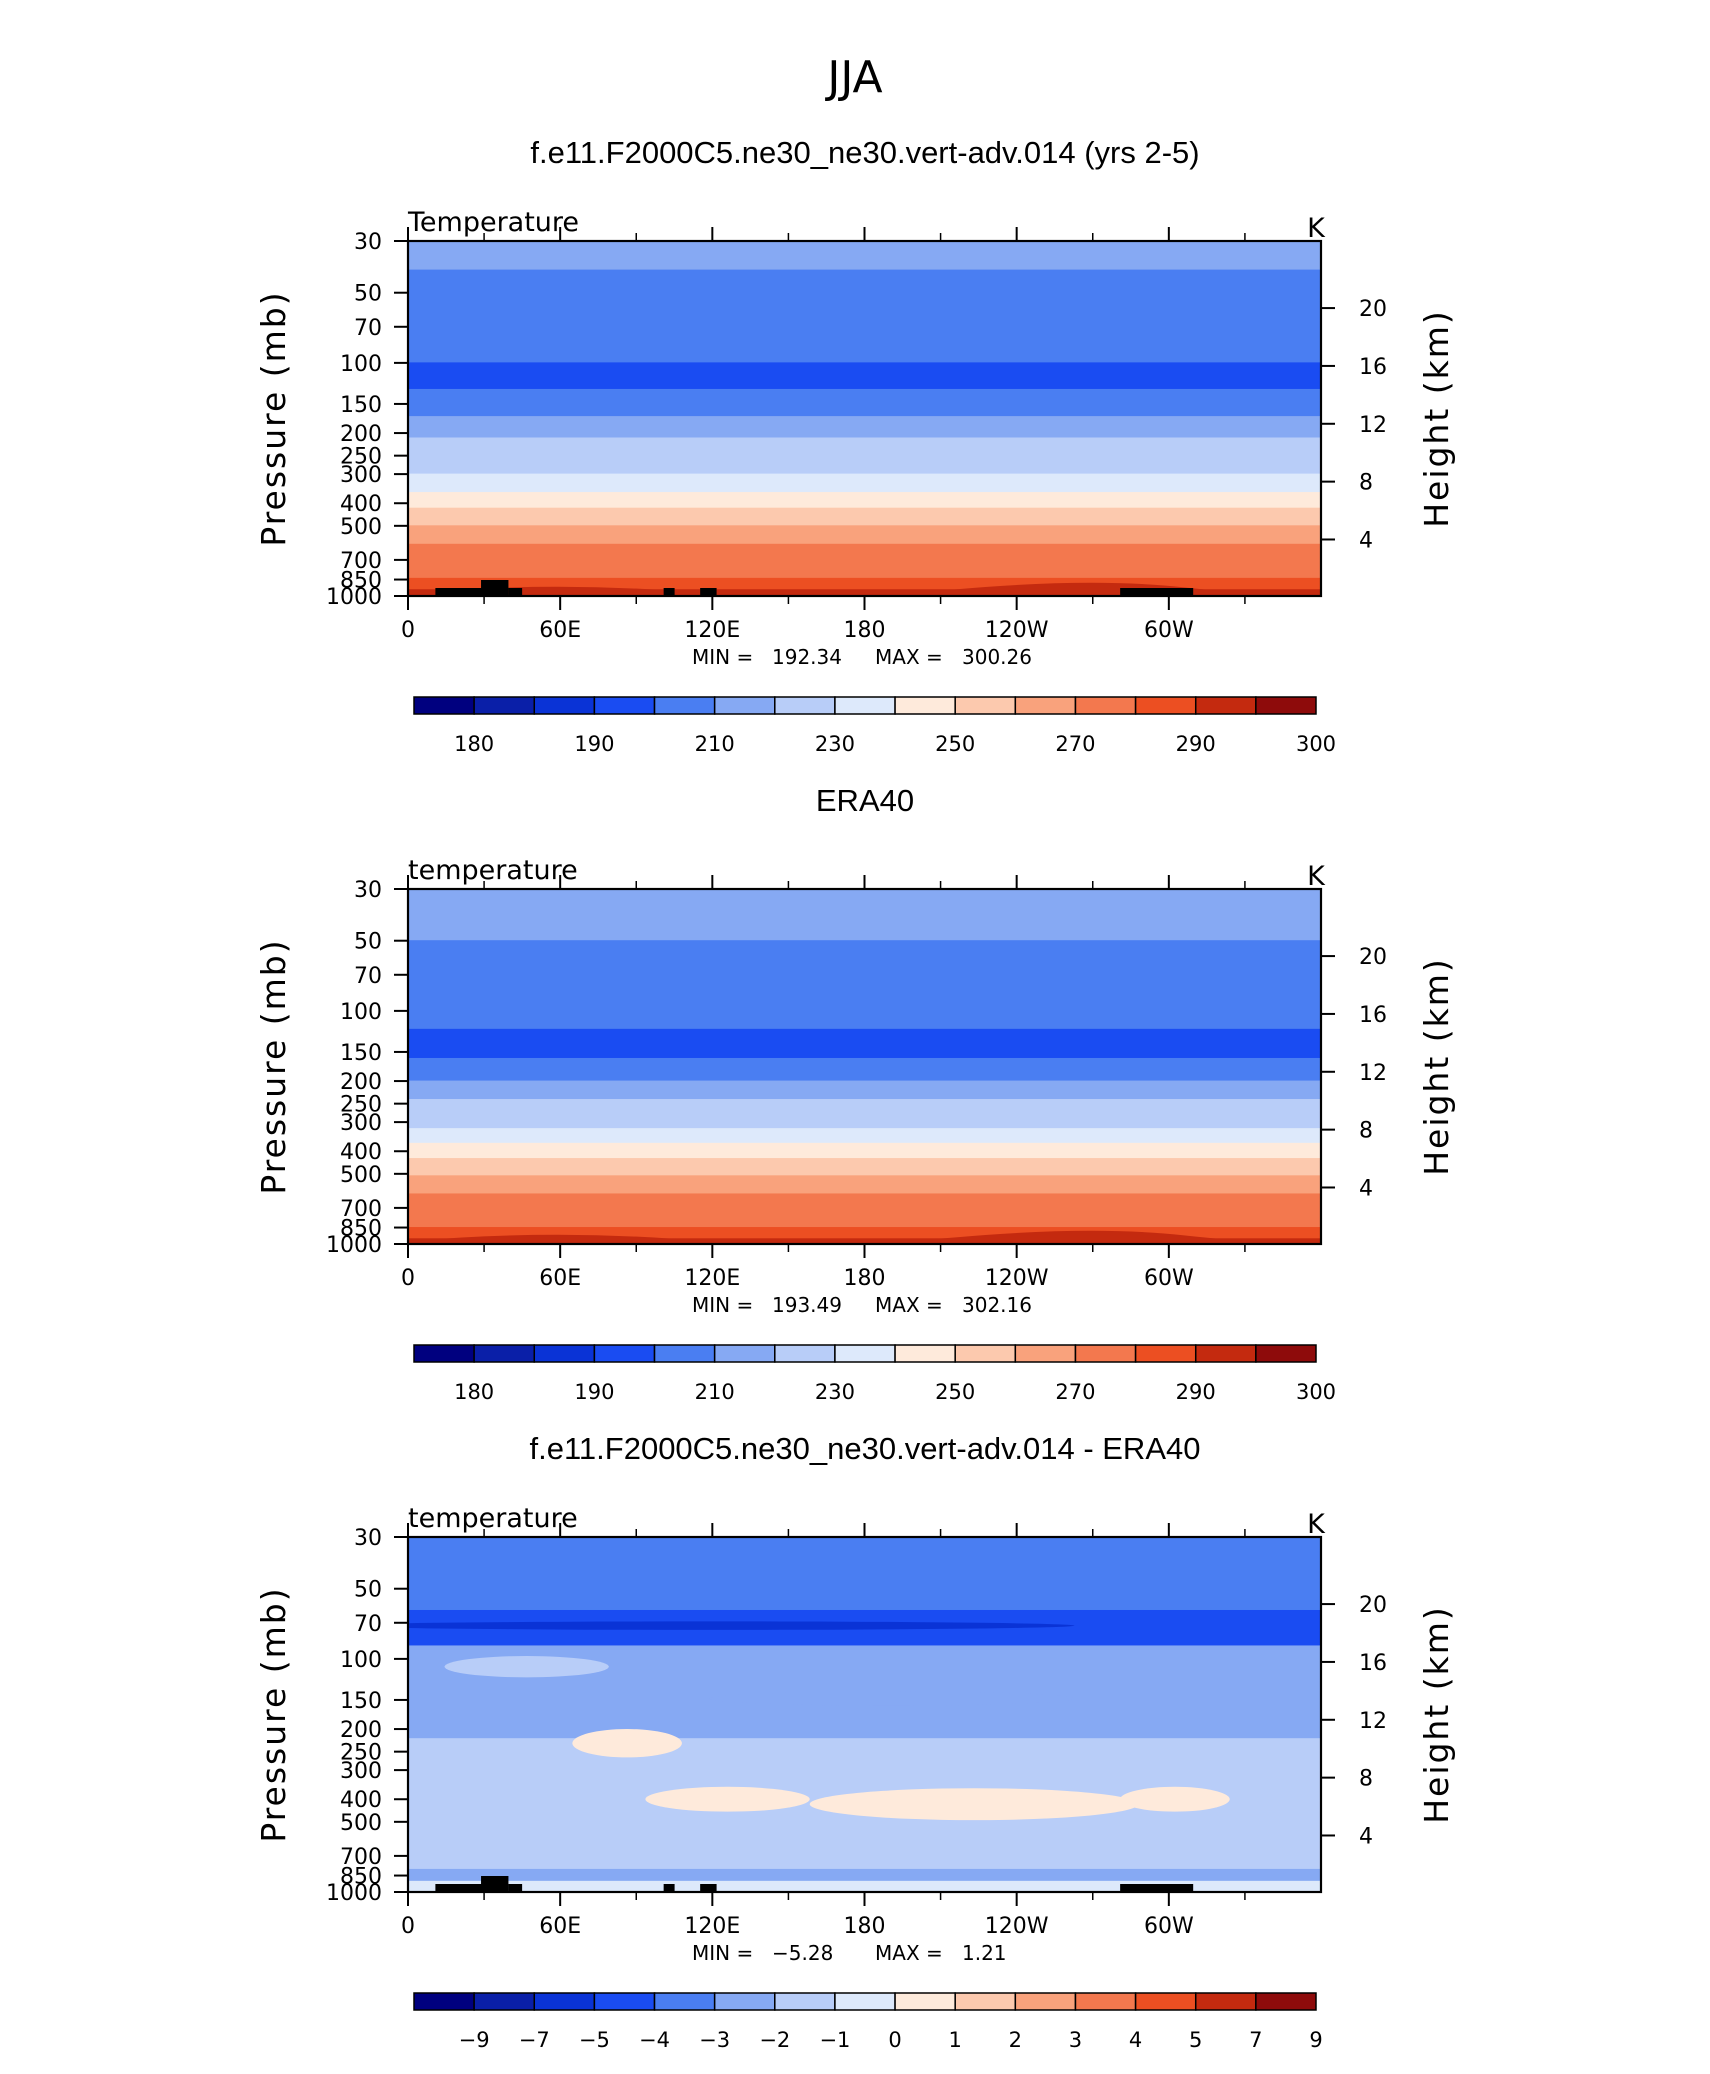  I want to click on colorbar-label: 290, so click(1196, 744).